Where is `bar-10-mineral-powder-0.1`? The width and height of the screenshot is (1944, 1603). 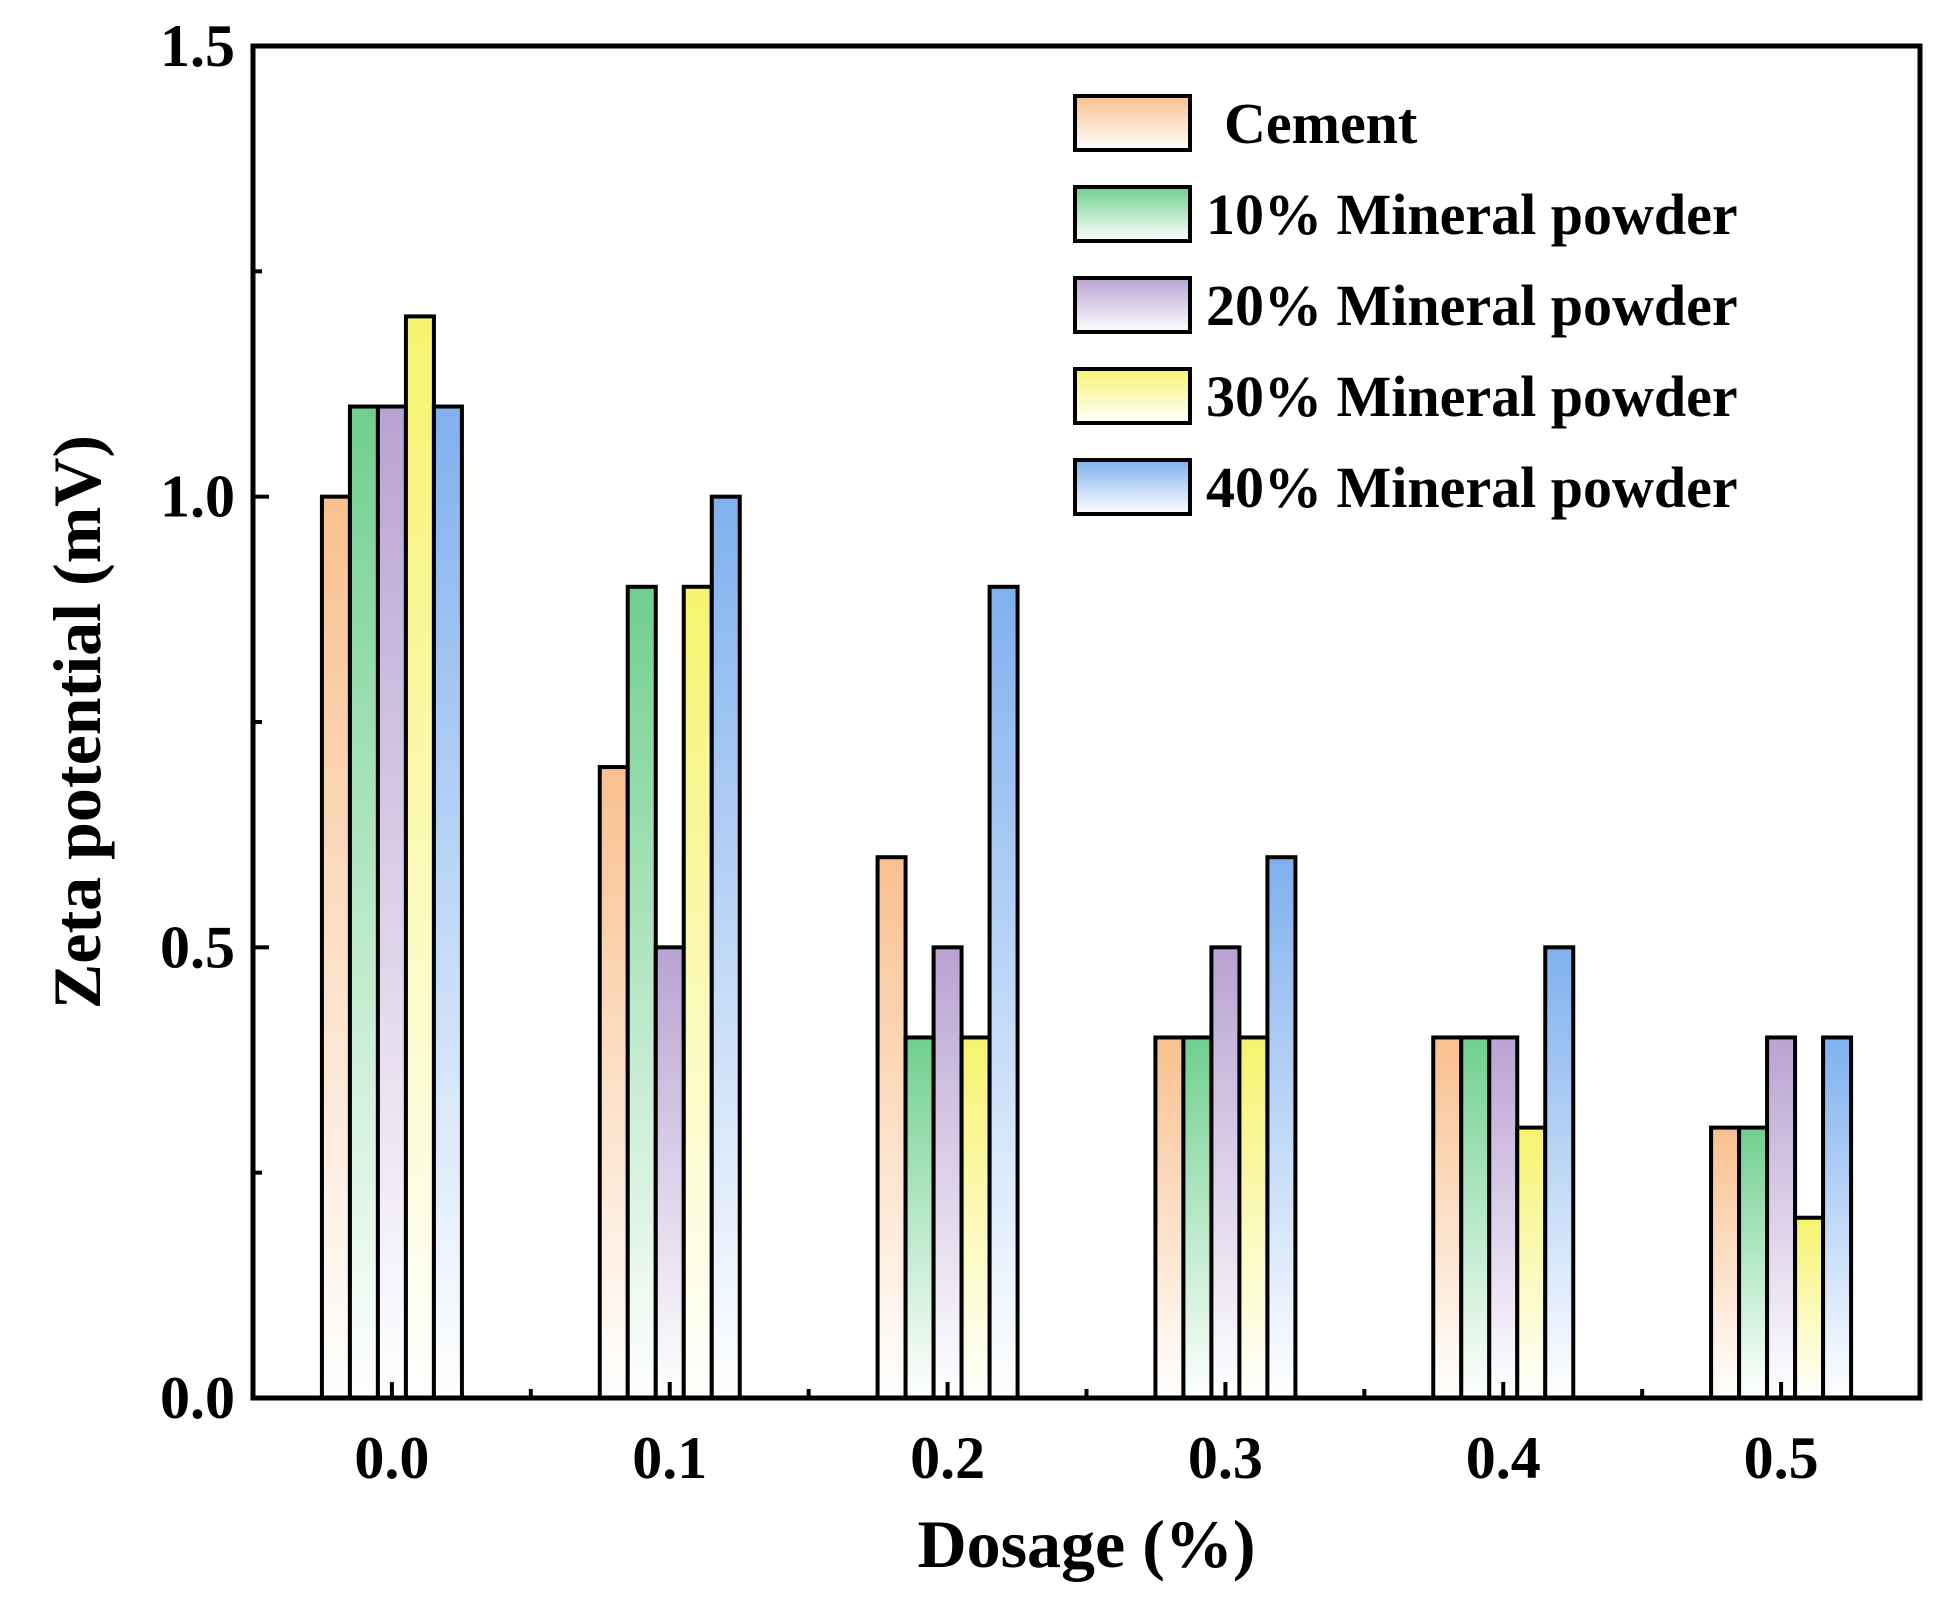 bar-10-mineral-powder-0.1 is located at coordinates (641, 992).